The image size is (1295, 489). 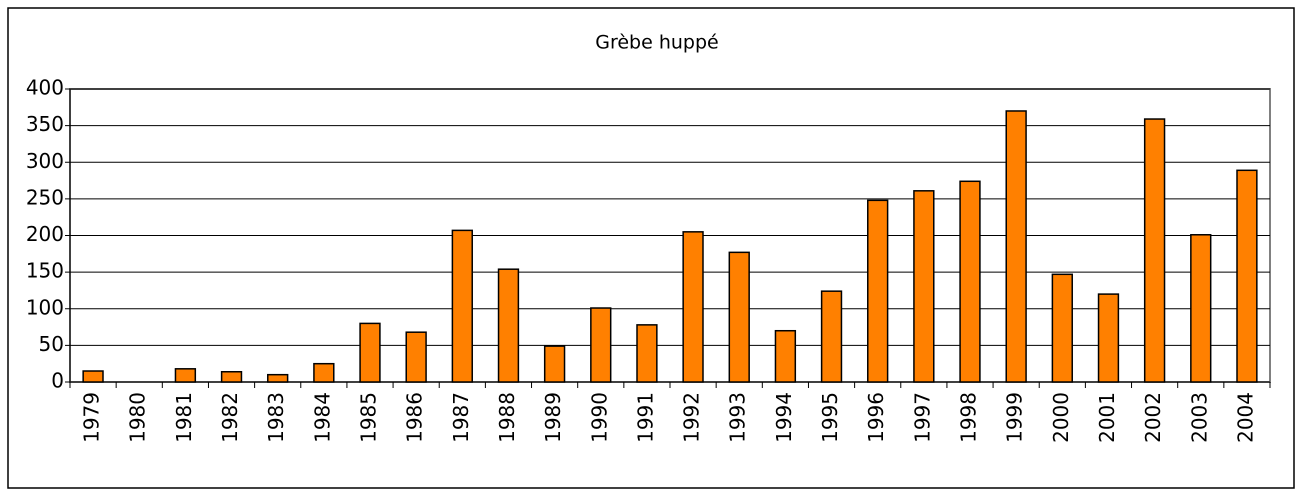 What do you see at coordinates (45, 124) in the screenshot?
I see `y-tick-label: 350` at bounding box center [45, 124].